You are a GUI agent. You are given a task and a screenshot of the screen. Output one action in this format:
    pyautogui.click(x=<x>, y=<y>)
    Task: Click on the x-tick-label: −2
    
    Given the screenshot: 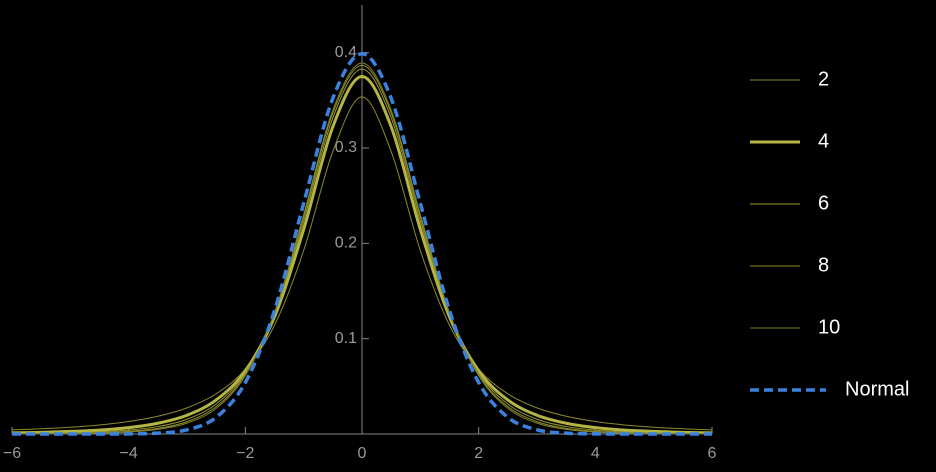 What is the action you would take?
    pyautogui.click(x=245, y=453)
    